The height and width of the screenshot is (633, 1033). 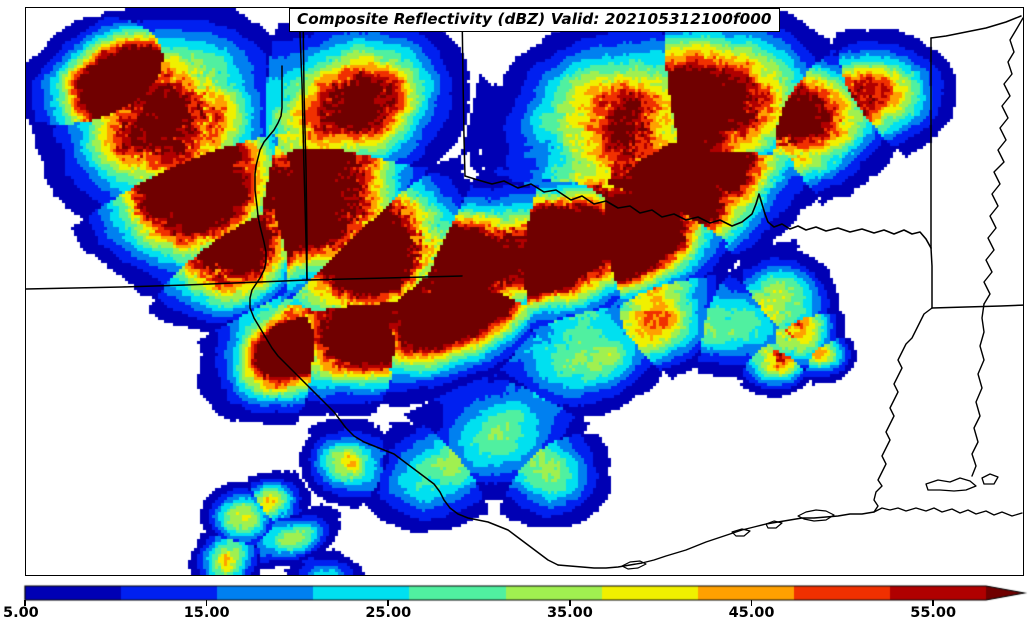 What do you see at coordinates (569, 613) in the screenshot?
I see `colorbar-tick-label: 35.00` at bounding box center [569, 613].